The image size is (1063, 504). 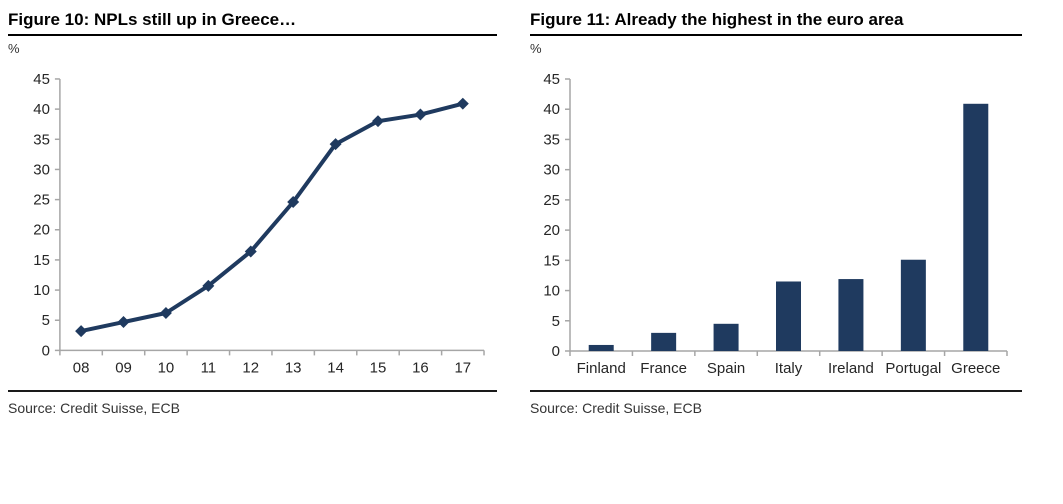 I want to click on figure-10-source: Source: Credit Suisse, ECB, so click(x=252, y=403).